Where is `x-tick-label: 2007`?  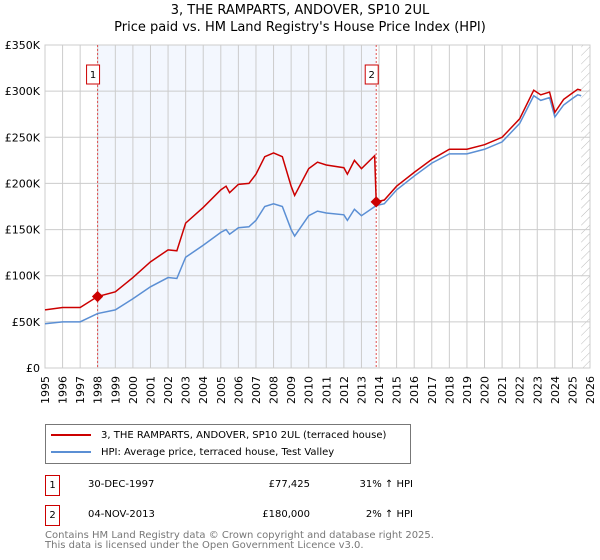 x-tick-label: 2007 is located at coordinates (256, 390).